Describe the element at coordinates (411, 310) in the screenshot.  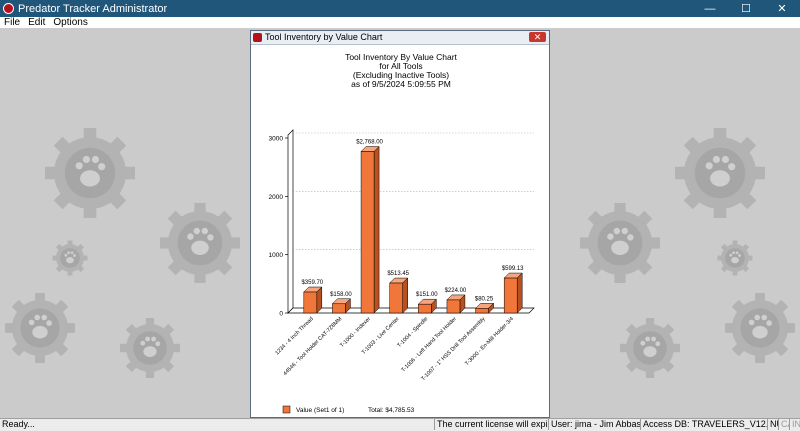
I see `chart-floor` at that location.